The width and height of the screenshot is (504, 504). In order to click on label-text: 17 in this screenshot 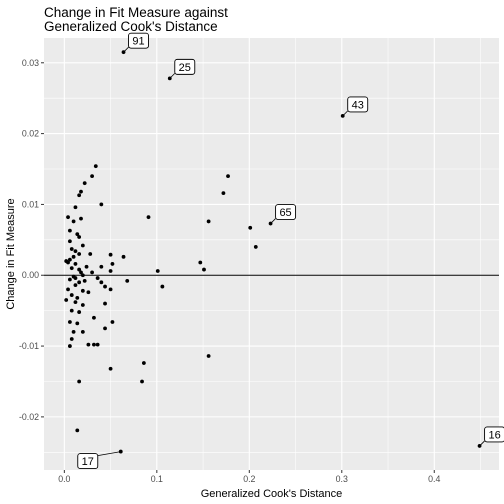, I will do `click(88, 462)`.